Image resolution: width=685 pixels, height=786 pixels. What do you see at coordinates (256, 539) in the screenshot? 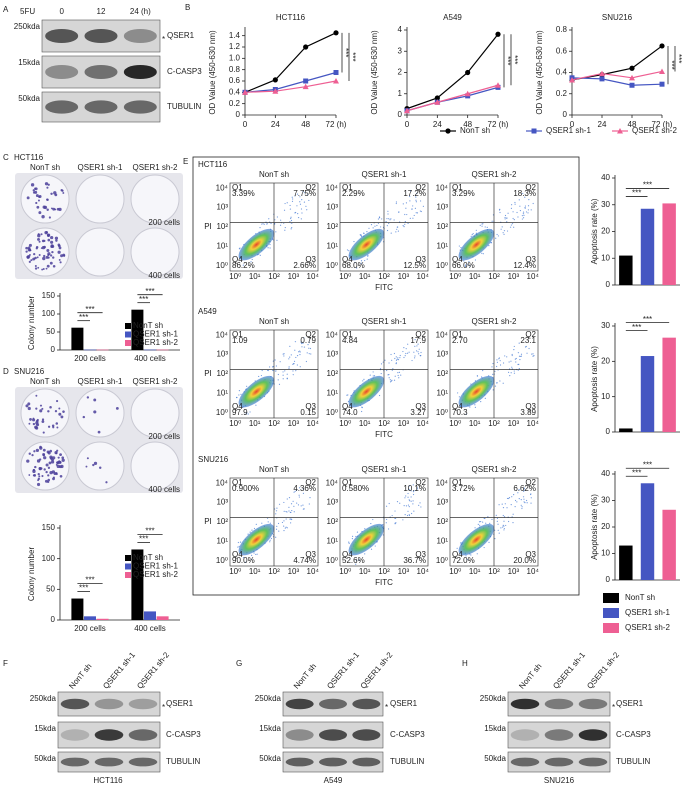
I see `density-blob` at bounding box center [256, 539].